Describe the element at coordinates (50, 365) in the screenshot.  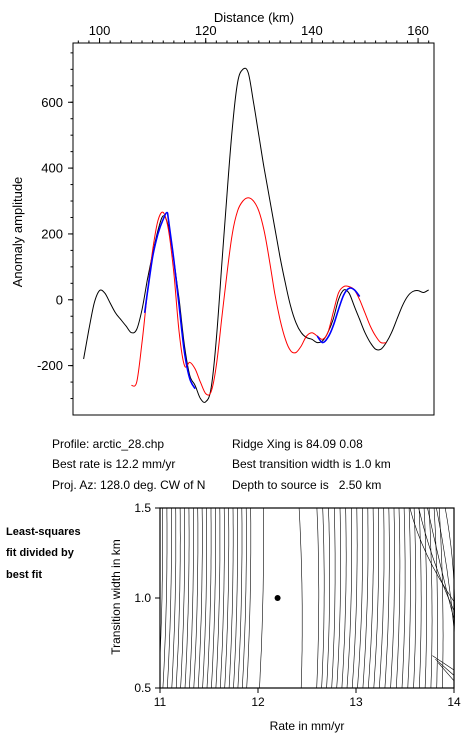
I see `top-y-tick-label: -200` at that location.